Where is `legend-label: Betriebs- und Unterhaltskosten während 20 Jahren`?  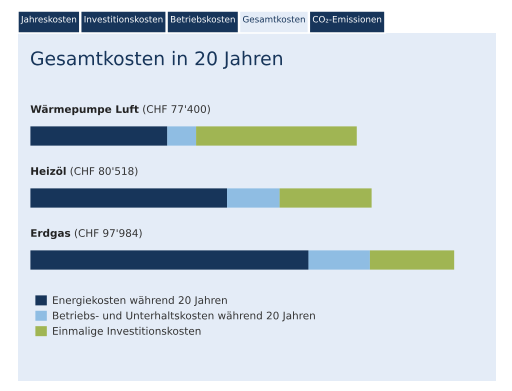 legend-label: Betriebs- und Unterhaltskosten während 20 Jahren is located at coordinates (184, 316).